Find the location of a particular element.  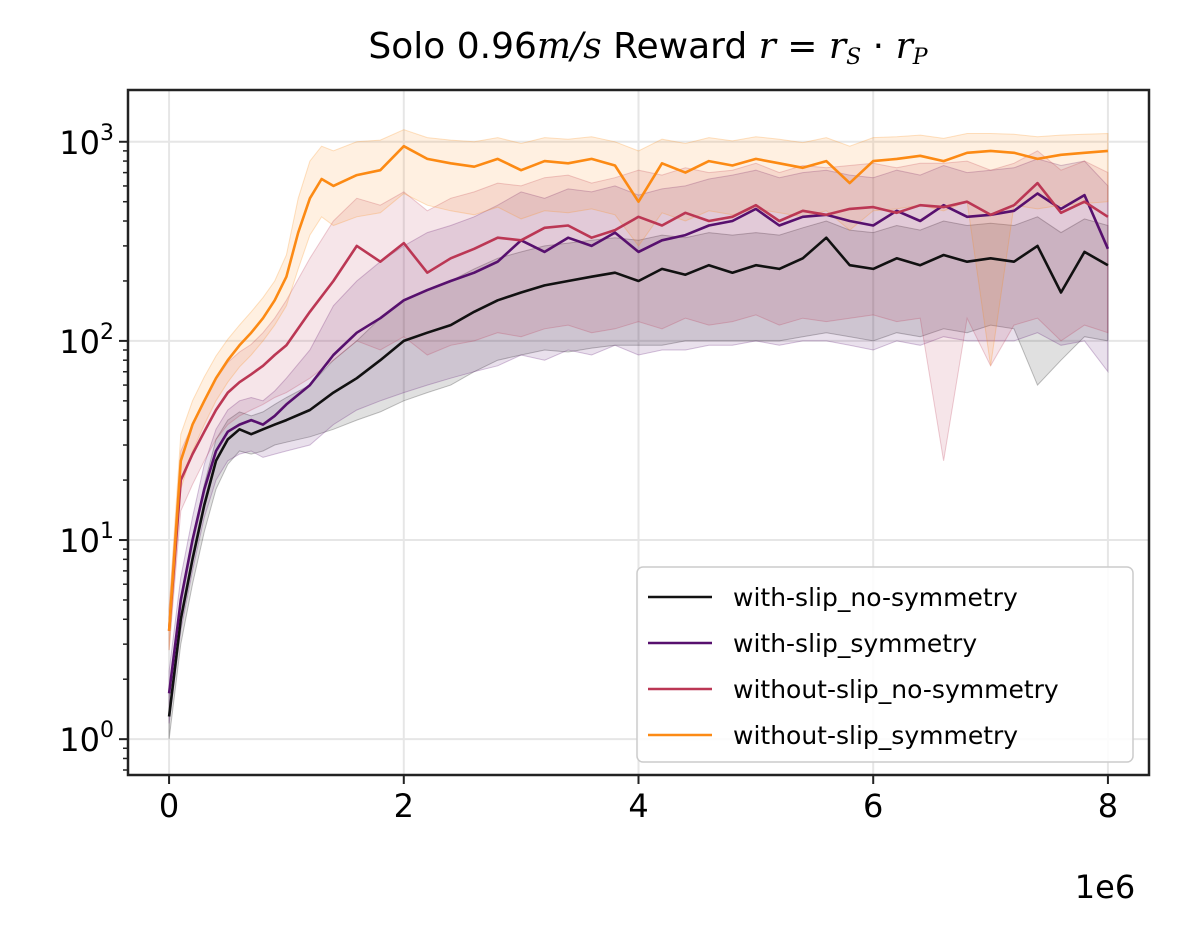

x-tick-label: 0 is located at coordinates (169, 806).